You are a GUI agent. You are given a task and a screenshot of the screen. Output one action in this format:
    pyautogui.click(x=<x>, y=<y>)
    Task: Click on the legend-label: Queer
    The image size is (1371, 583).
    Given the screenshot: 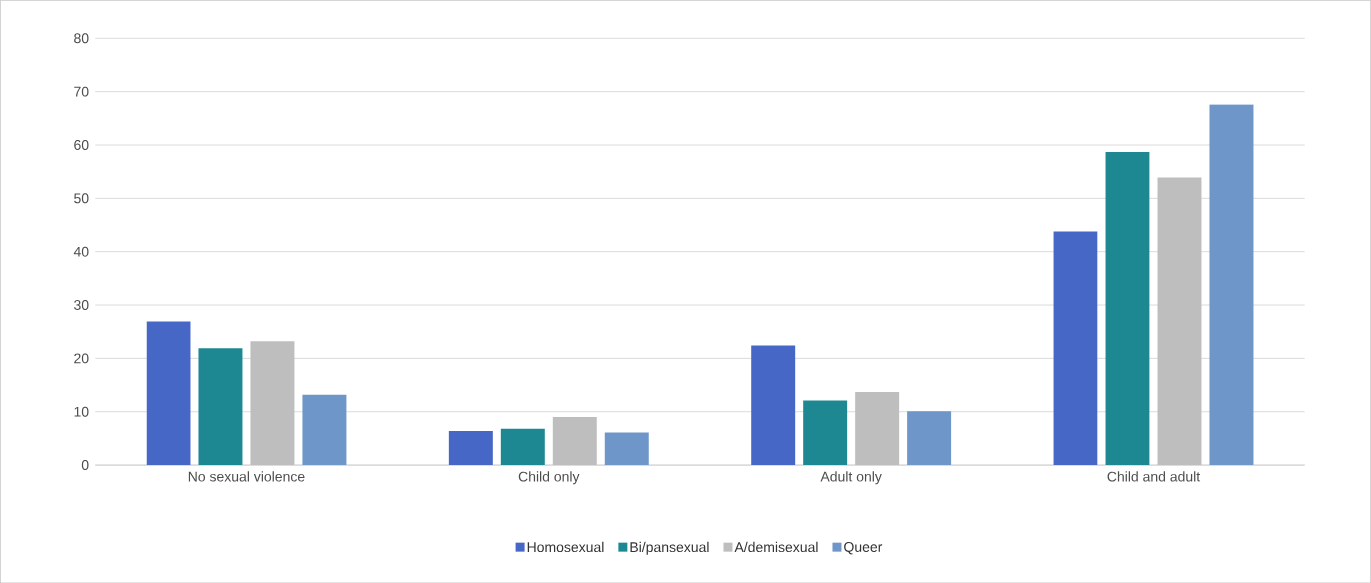 What is the action you would take?
    pyautogui.click(x=863, y=548)
    